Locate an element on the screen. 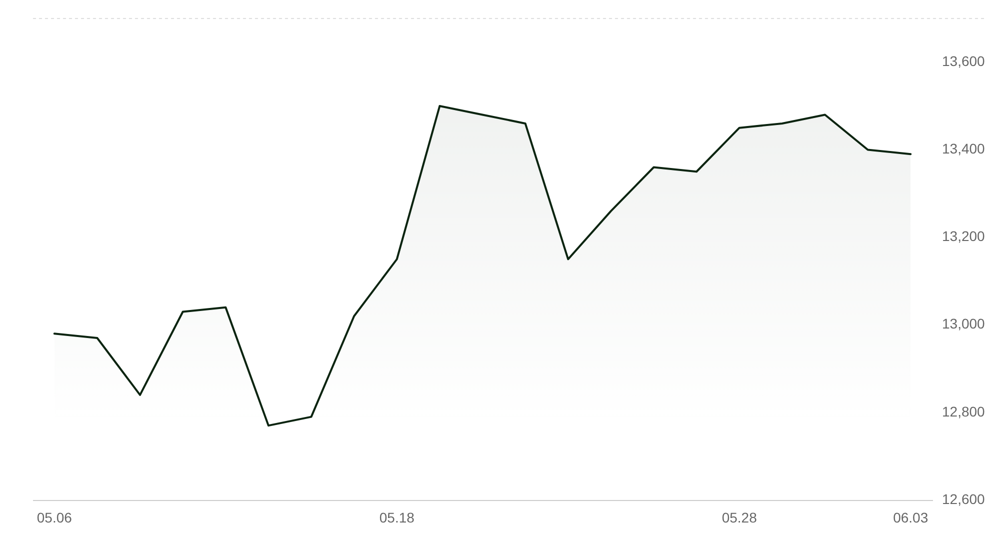 The height and width of the screenshot is (552, 995). x-tick-label: 05.18 is located at coordinates (397, 517).